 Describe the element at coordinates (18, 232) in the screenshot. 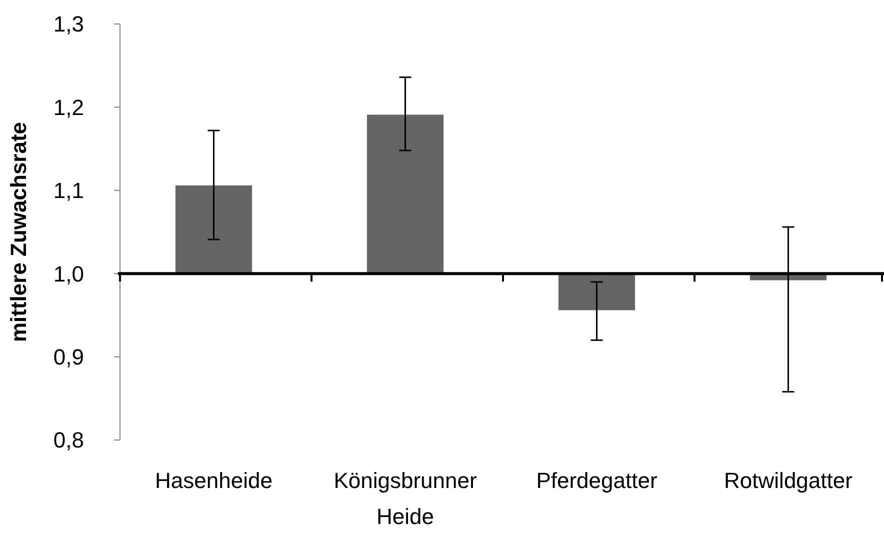

I see `y-axis-title: mittlere Zuwachsrate` at that location.